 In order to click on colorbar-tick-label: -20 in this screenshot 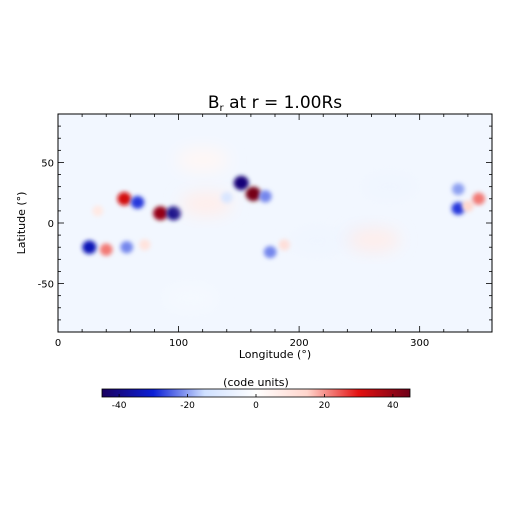, I will do `click(187, 406)`.